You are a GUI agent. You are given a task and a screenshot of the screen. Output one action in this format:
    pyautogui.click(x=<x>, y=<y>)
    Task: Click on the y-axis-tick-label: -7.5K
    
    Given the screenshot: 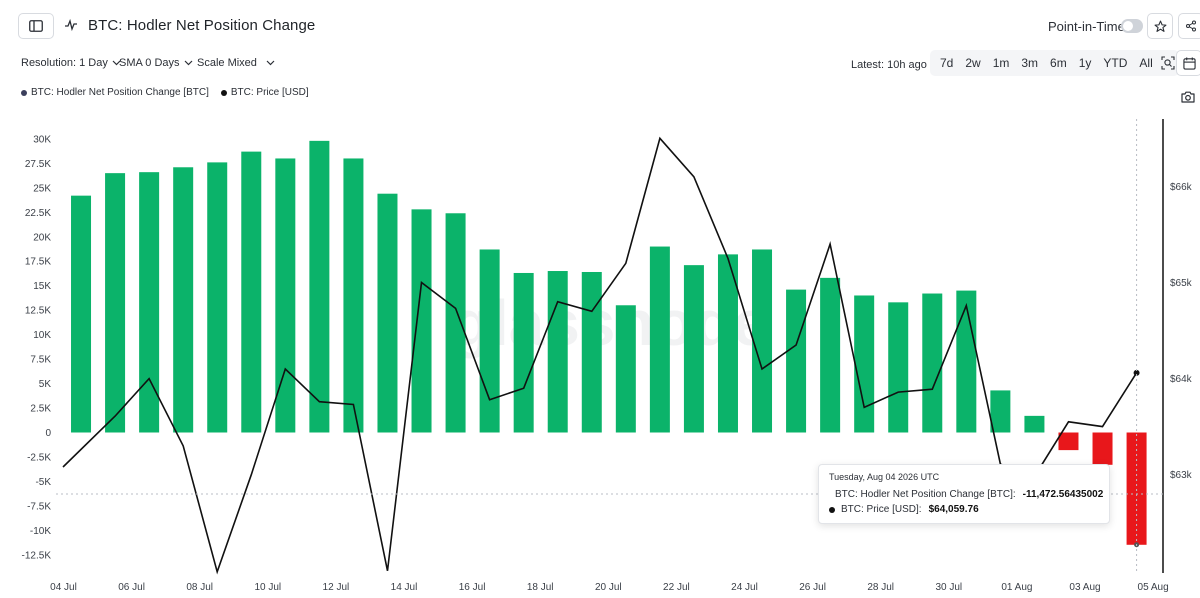 What is the action you would take?
    pyautogui.click(x=39, y=506)
    